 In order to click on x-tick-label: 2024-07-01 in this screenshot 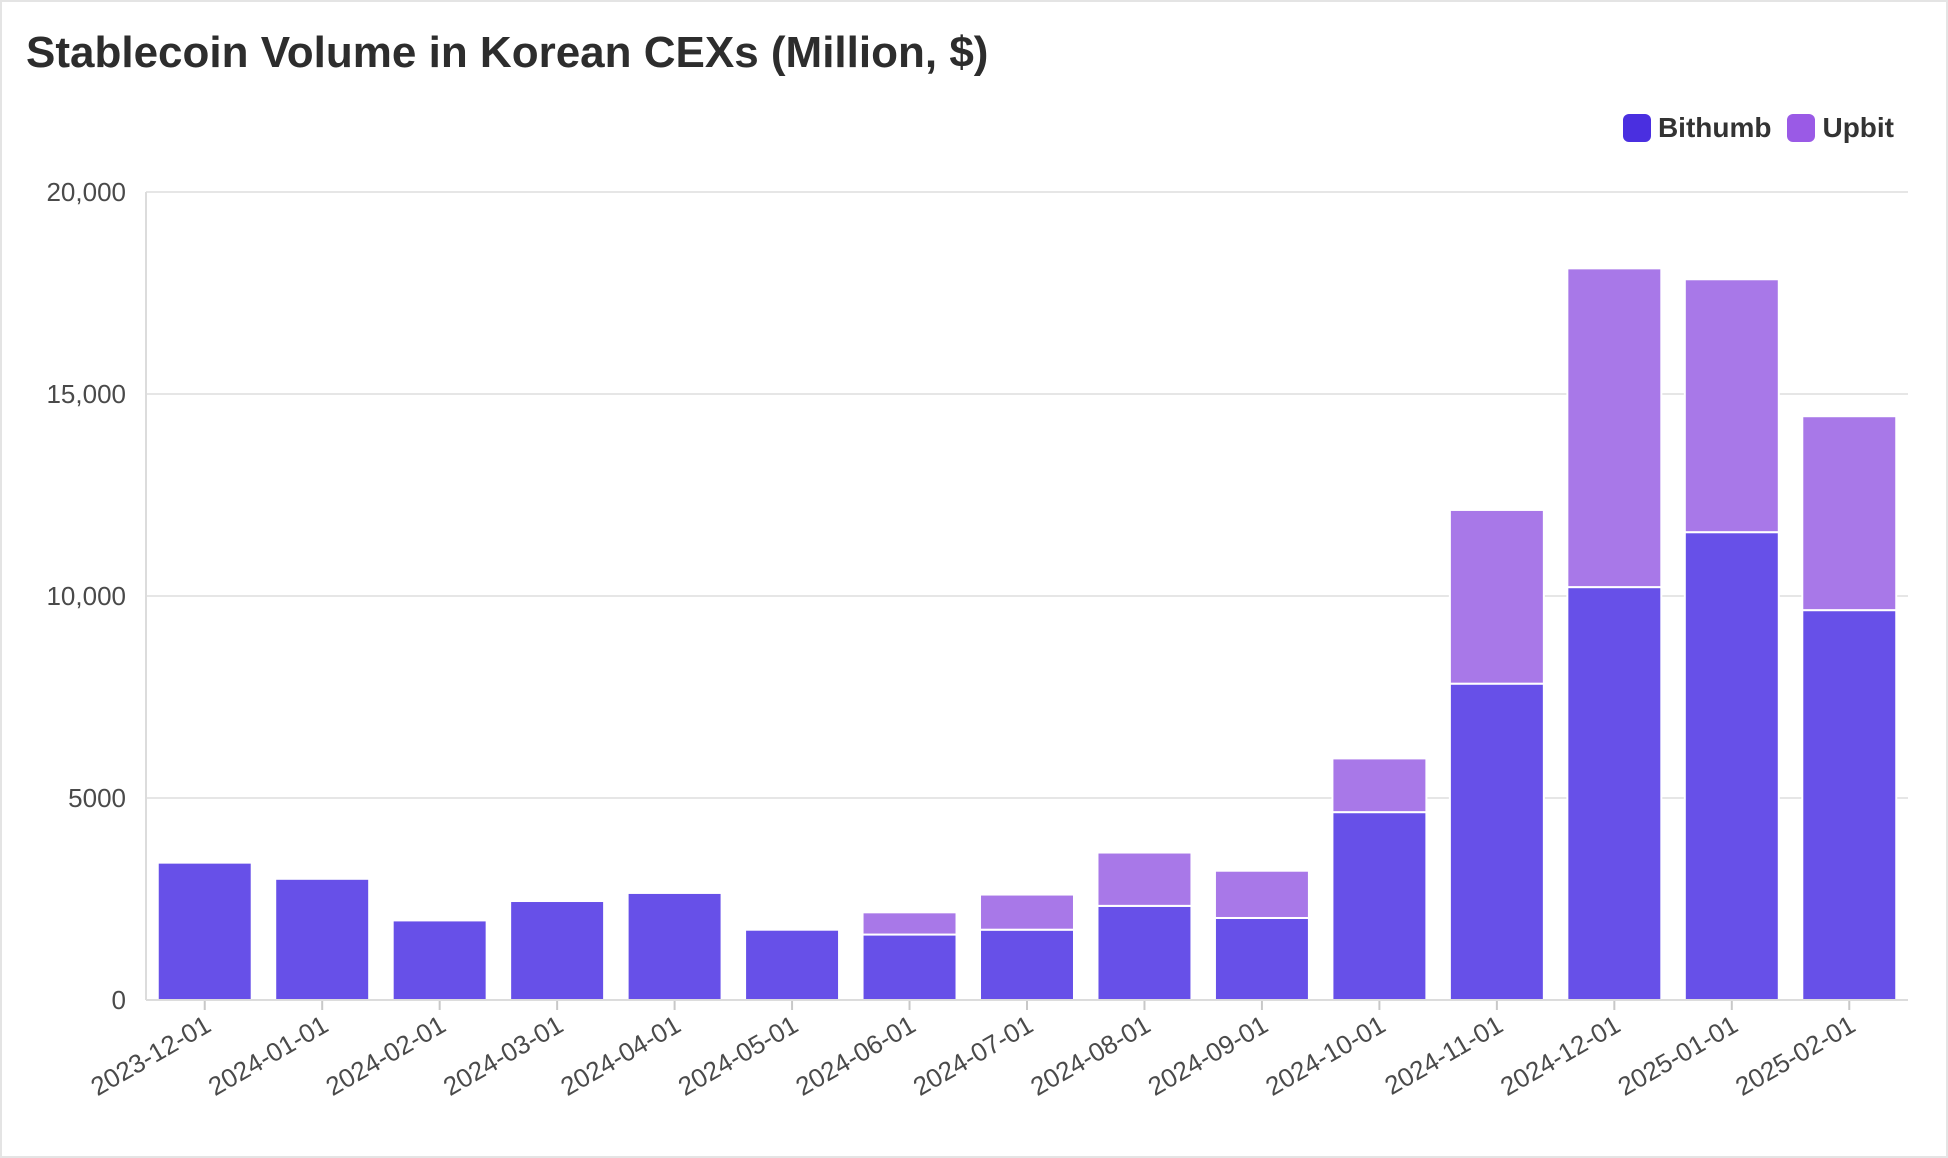, I will do `click(973, 1055)`.